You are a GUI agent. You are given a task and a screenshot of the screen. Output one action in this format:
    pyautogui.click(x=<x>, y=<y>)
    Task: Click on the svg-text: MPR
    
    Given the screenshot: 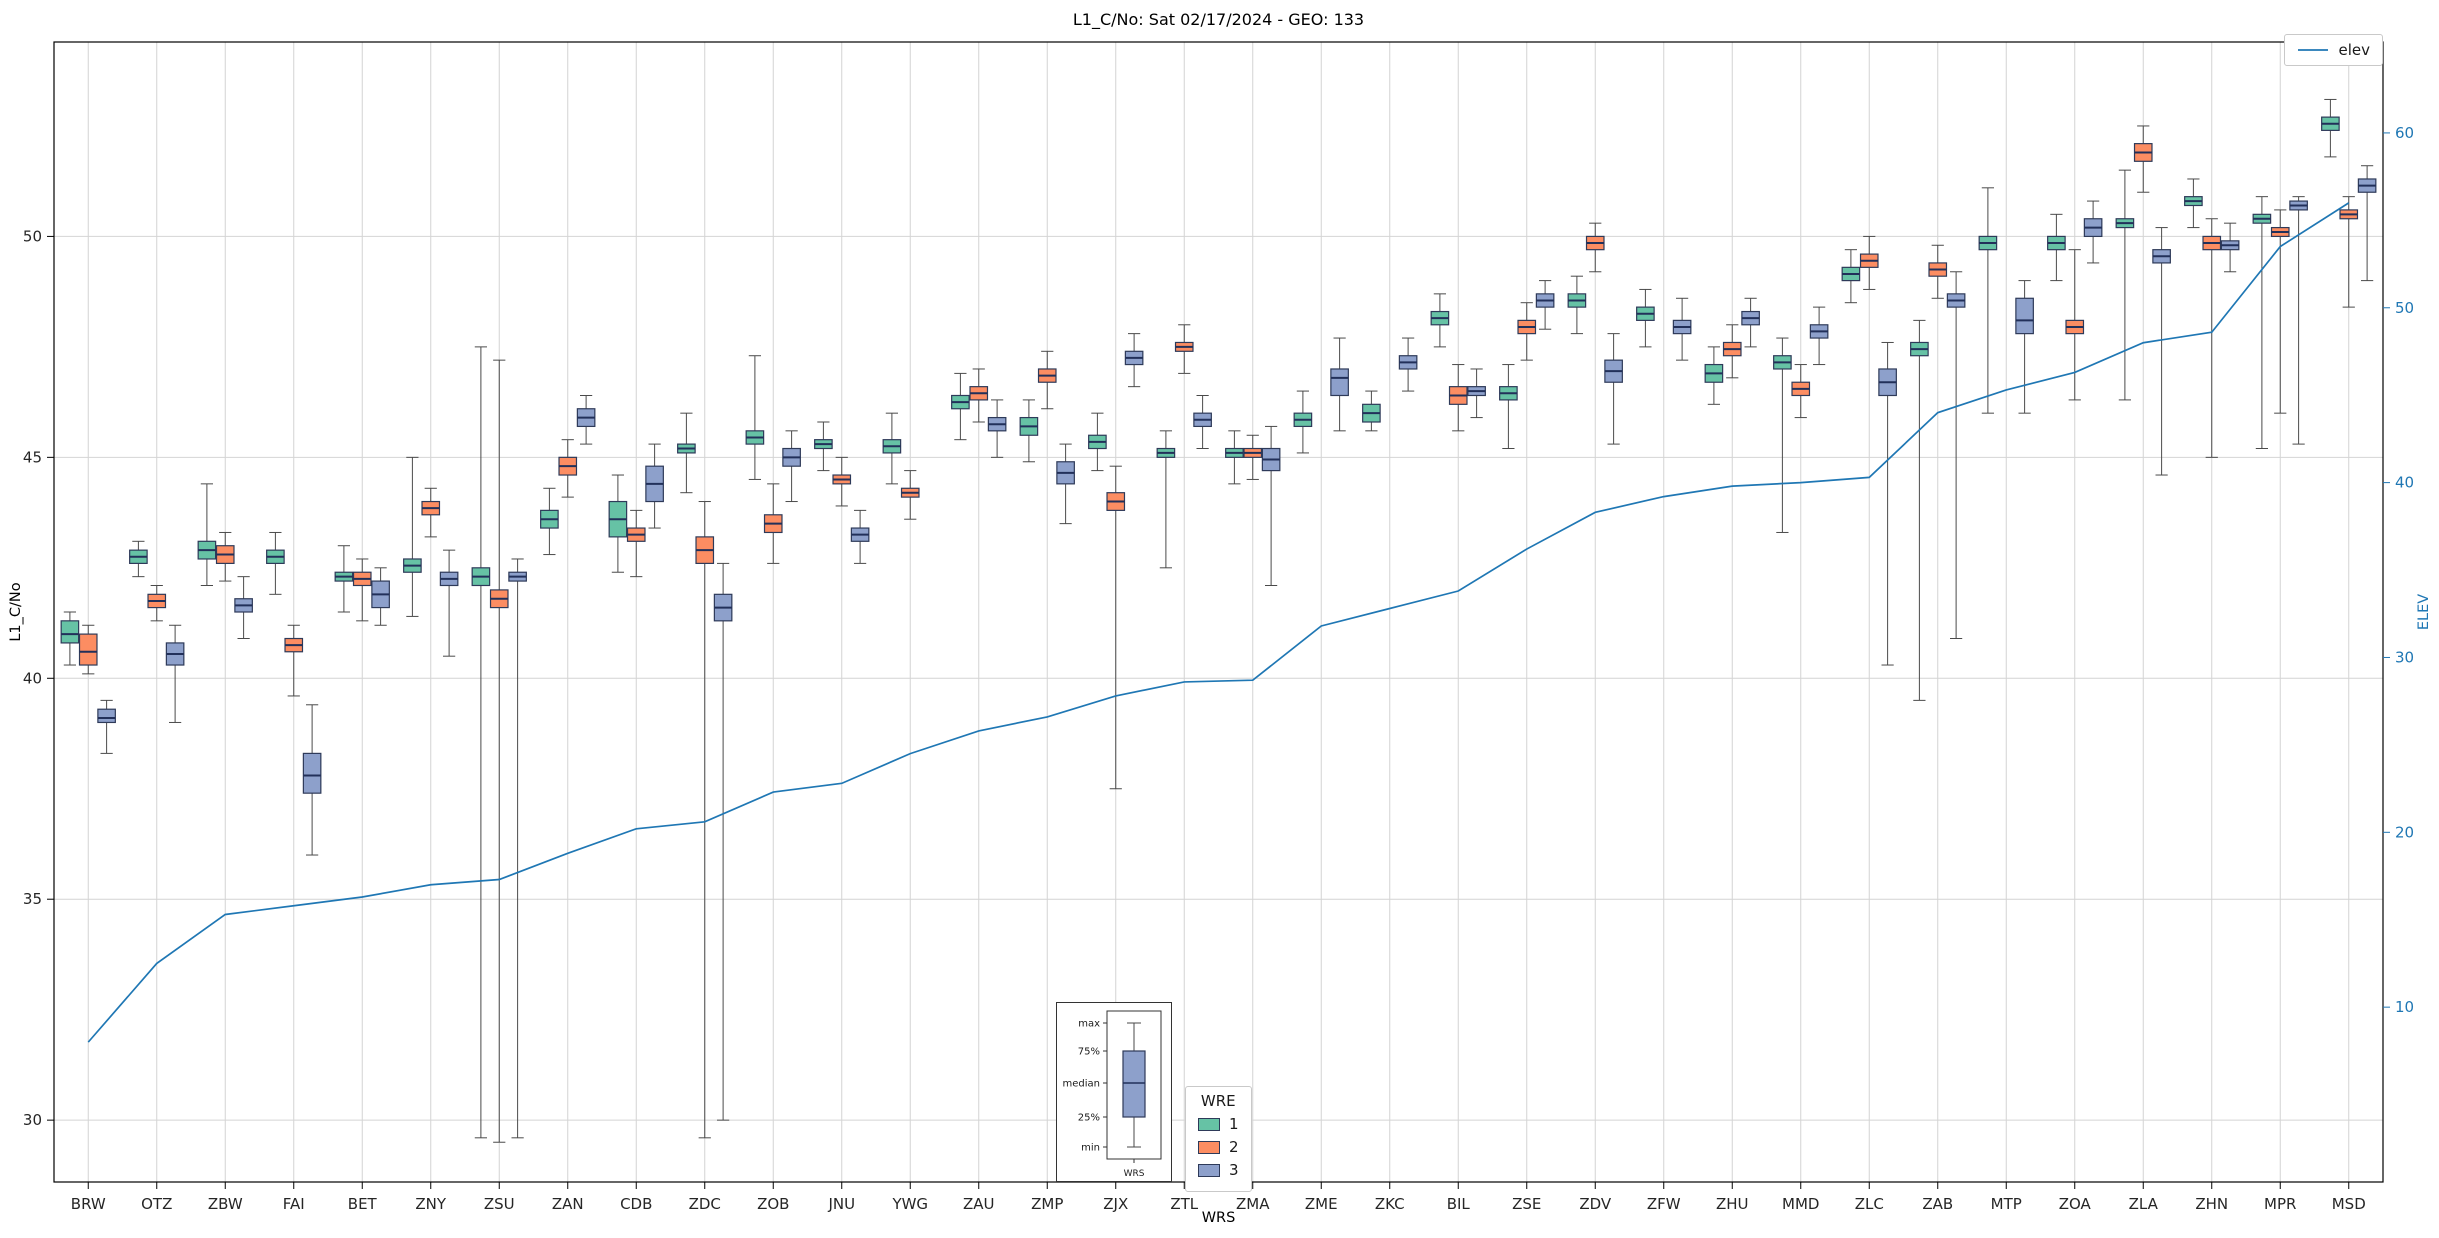 What is the action you would take?
    pyautogui.click(x=2280, y=1204)
    